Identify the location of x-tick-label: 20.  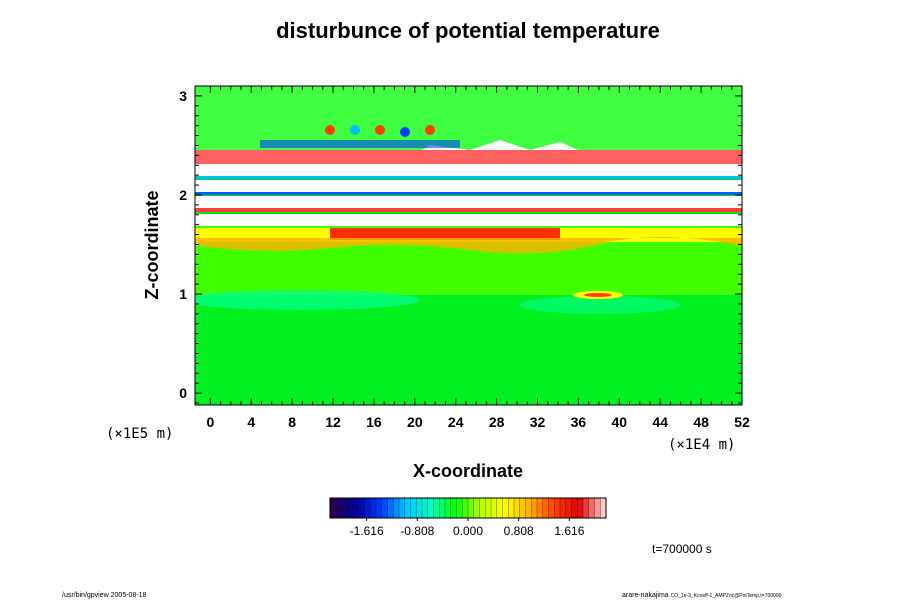
(415, 422).